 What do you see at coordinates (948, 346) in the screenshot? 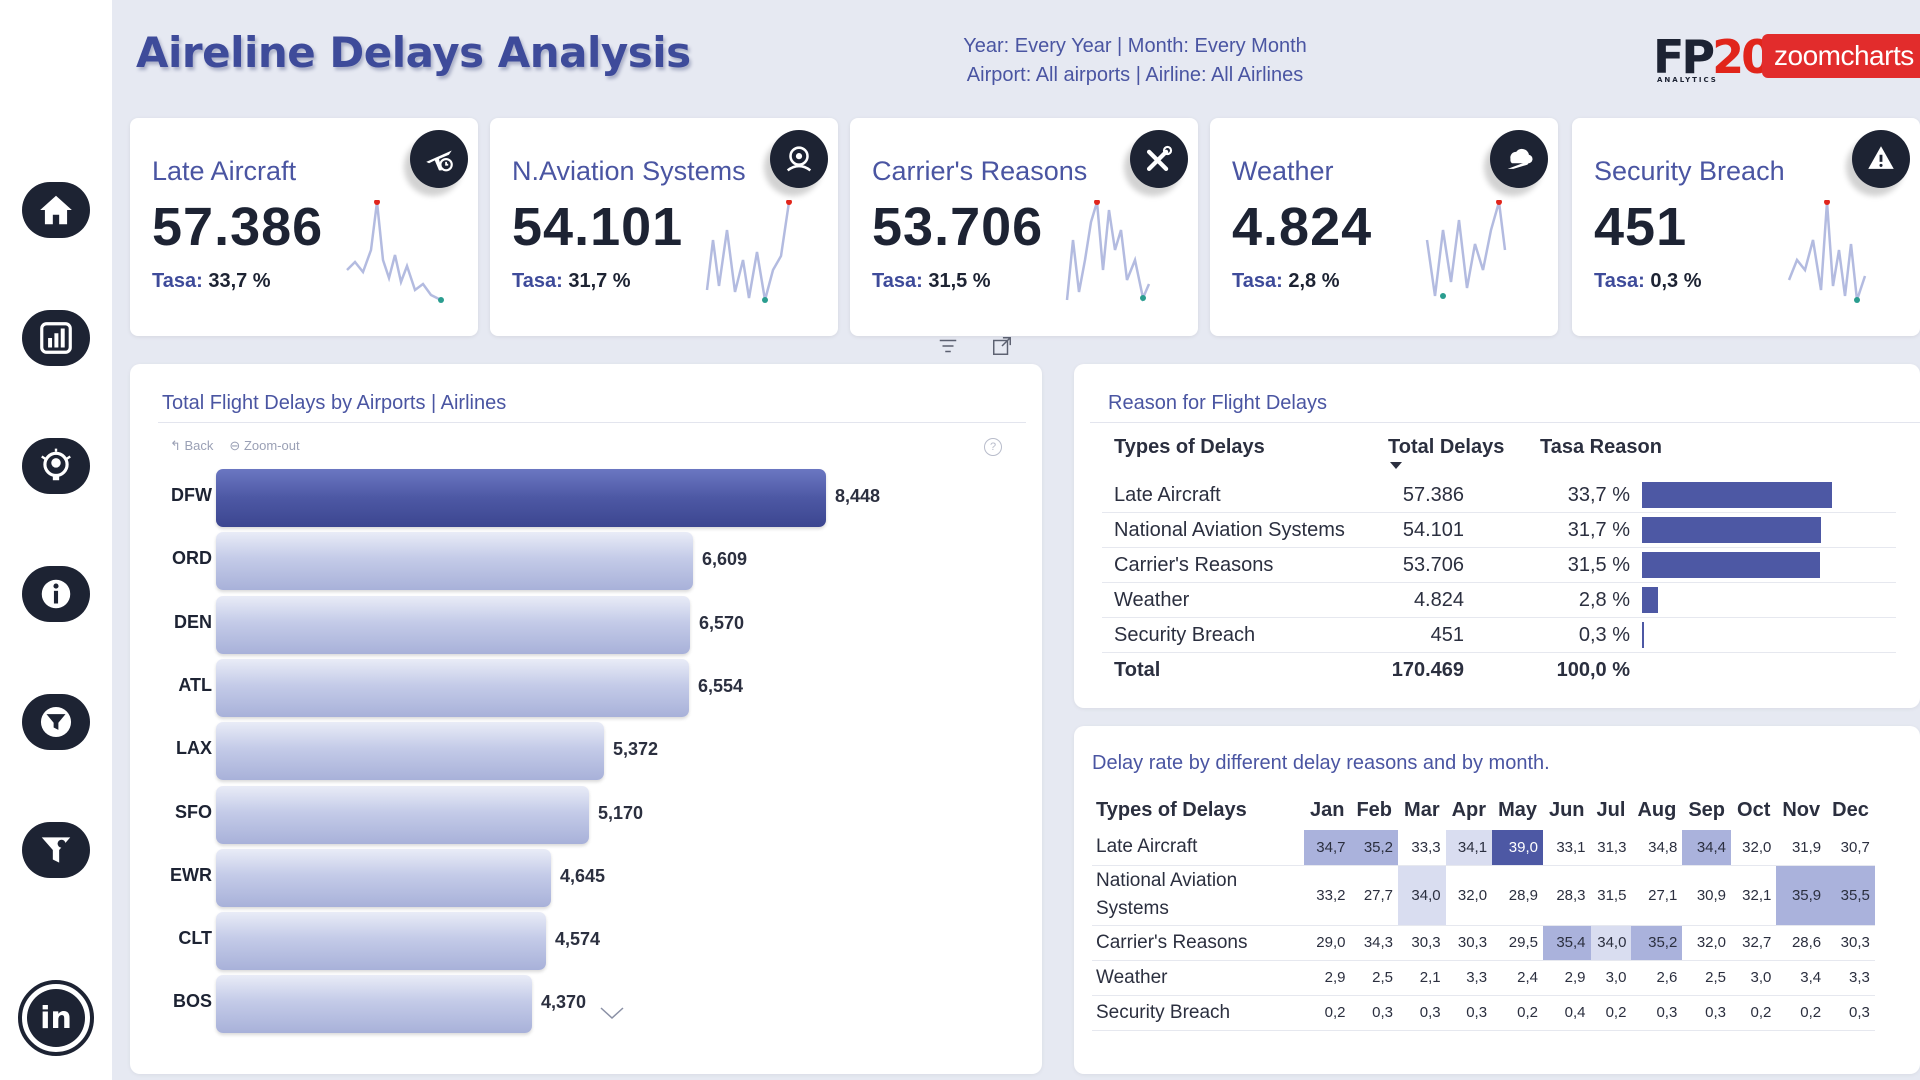
I see `filter-lines-icon` at bounding box center [948, 346].